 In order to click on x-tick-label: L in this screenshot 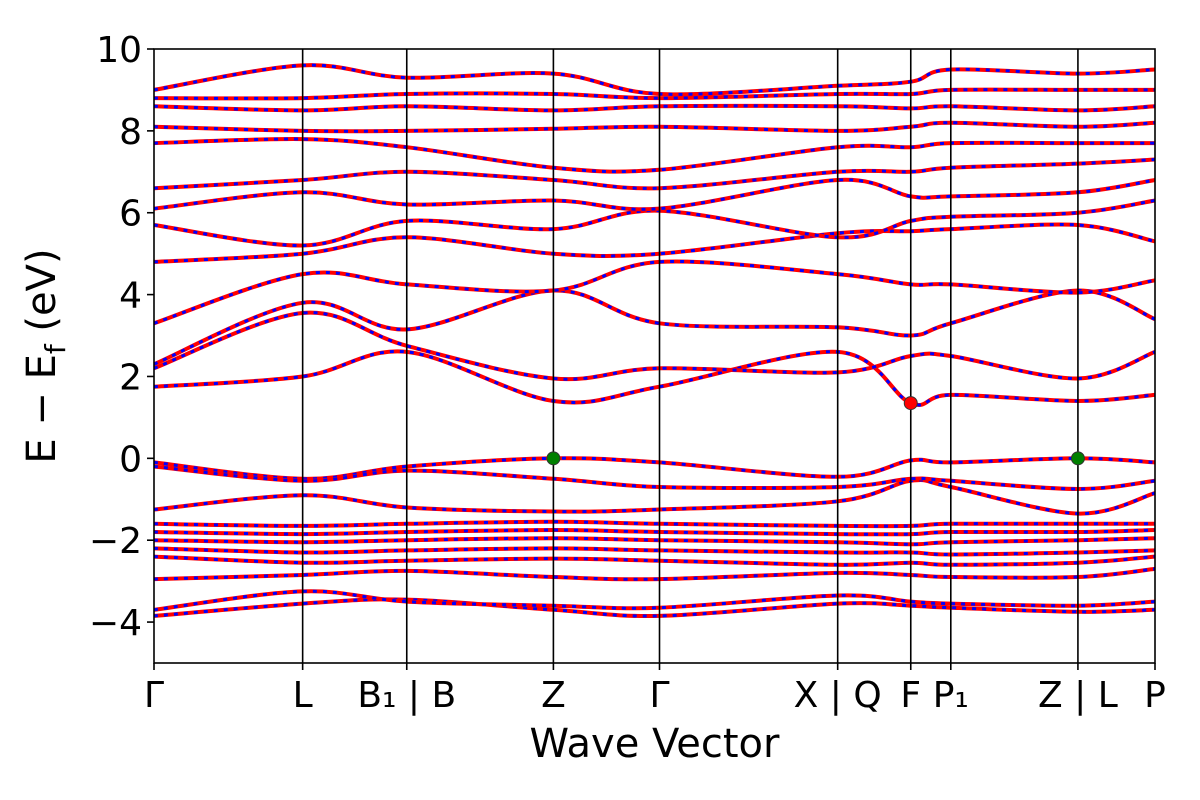, I will do `click(303, 695)`.